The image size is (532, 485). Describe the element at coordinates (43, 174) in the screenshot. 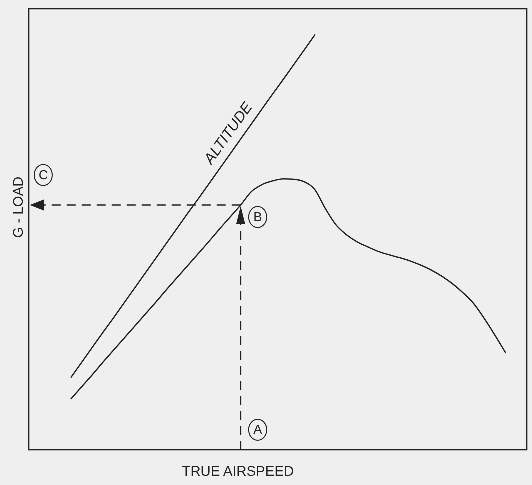

I see `ref-line-label: C` at that location.